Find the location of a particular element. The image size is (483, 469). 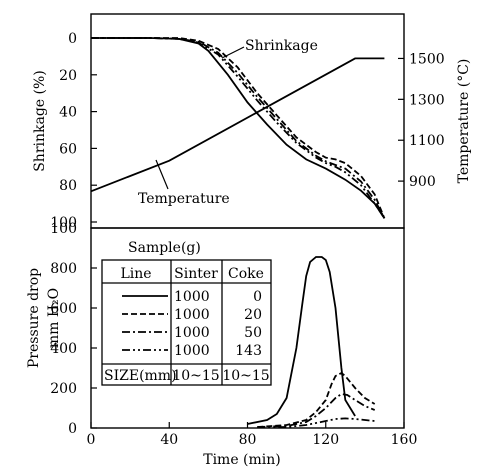

legend-table-title: Sample(g) is located at coordinates (164, 248).